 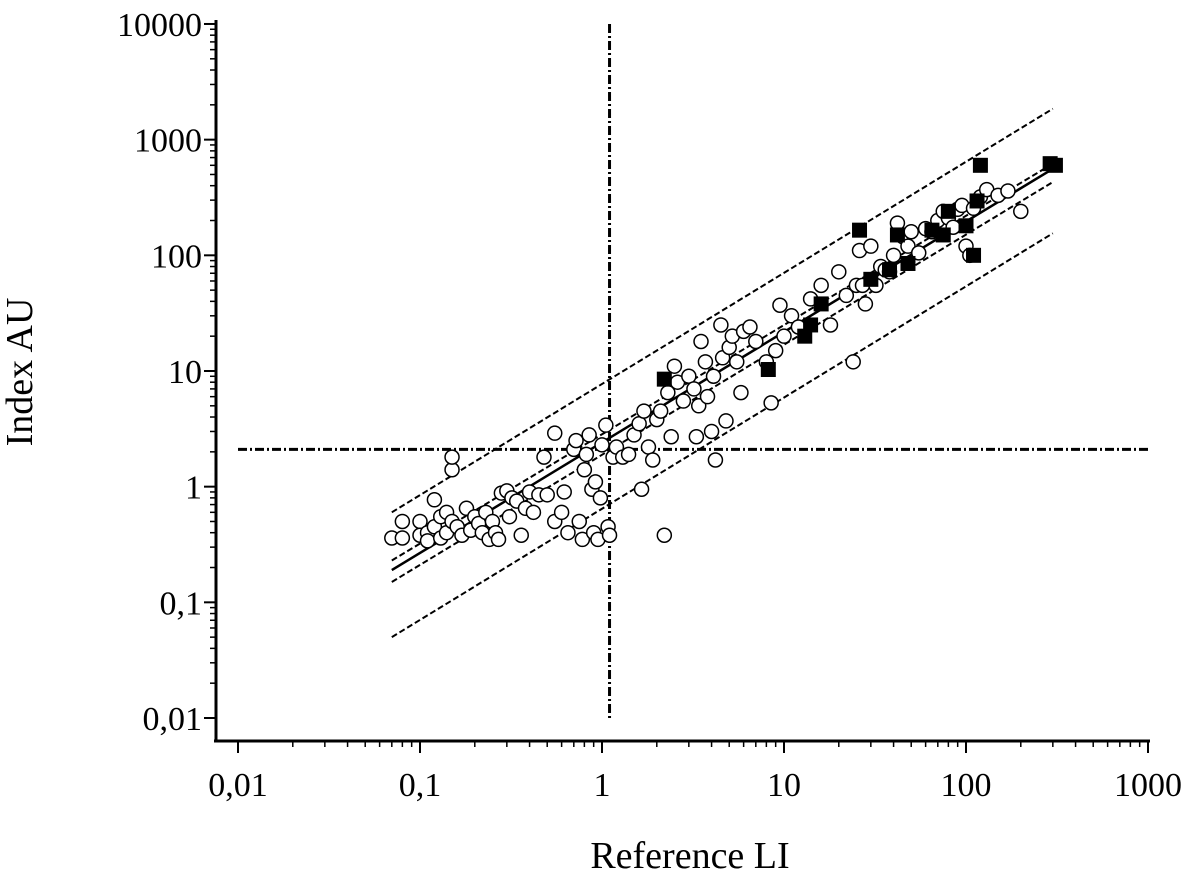 What do you see at coordinates (689, 854) in the screenshot?
I see `x-axis-title: Reference LI` at bounding box center [689, 854].